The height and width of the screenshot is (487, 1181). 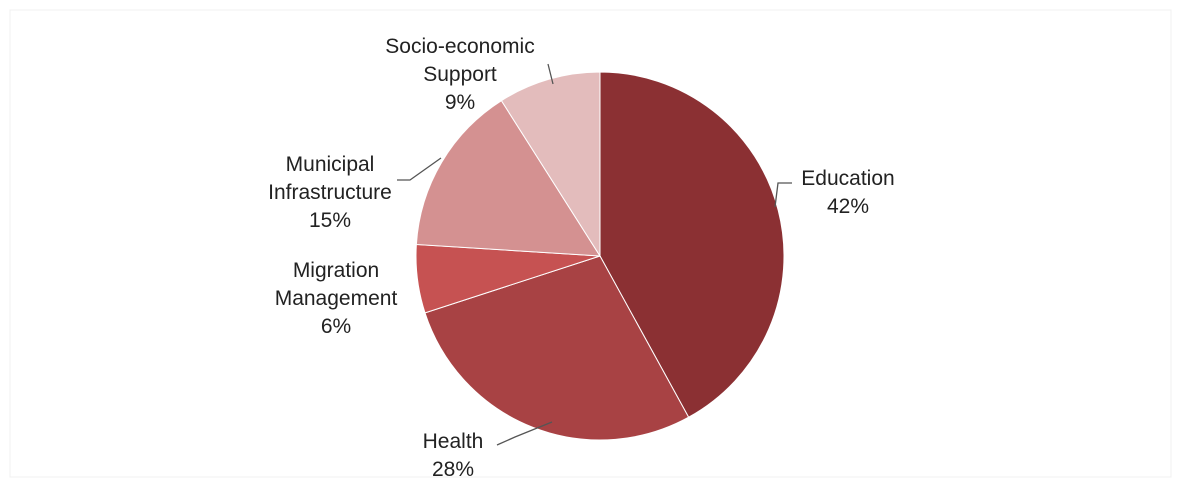 I want to click on slice-percent: 9%, so click(x=460, y=102).